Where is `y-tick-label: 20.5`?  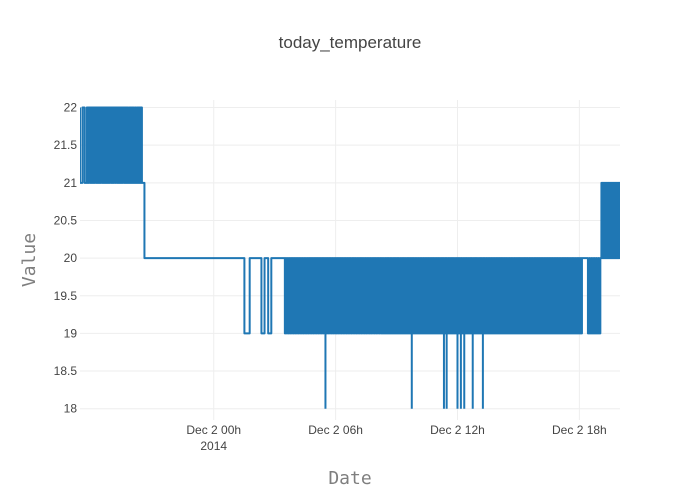
y-tick-label: 20.5 is located at coordinates (66, 220).